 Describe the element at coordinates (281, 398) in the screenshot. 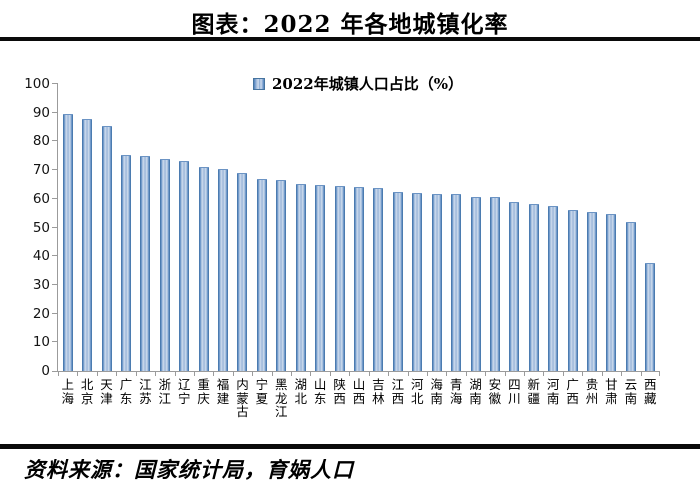

I see `x-axis-category-label: 黑 龙 江` at that location.